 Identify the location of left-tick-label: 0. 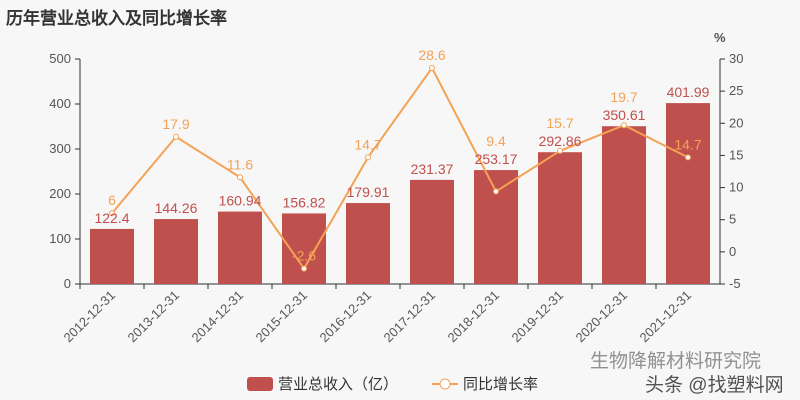
(67, 283).